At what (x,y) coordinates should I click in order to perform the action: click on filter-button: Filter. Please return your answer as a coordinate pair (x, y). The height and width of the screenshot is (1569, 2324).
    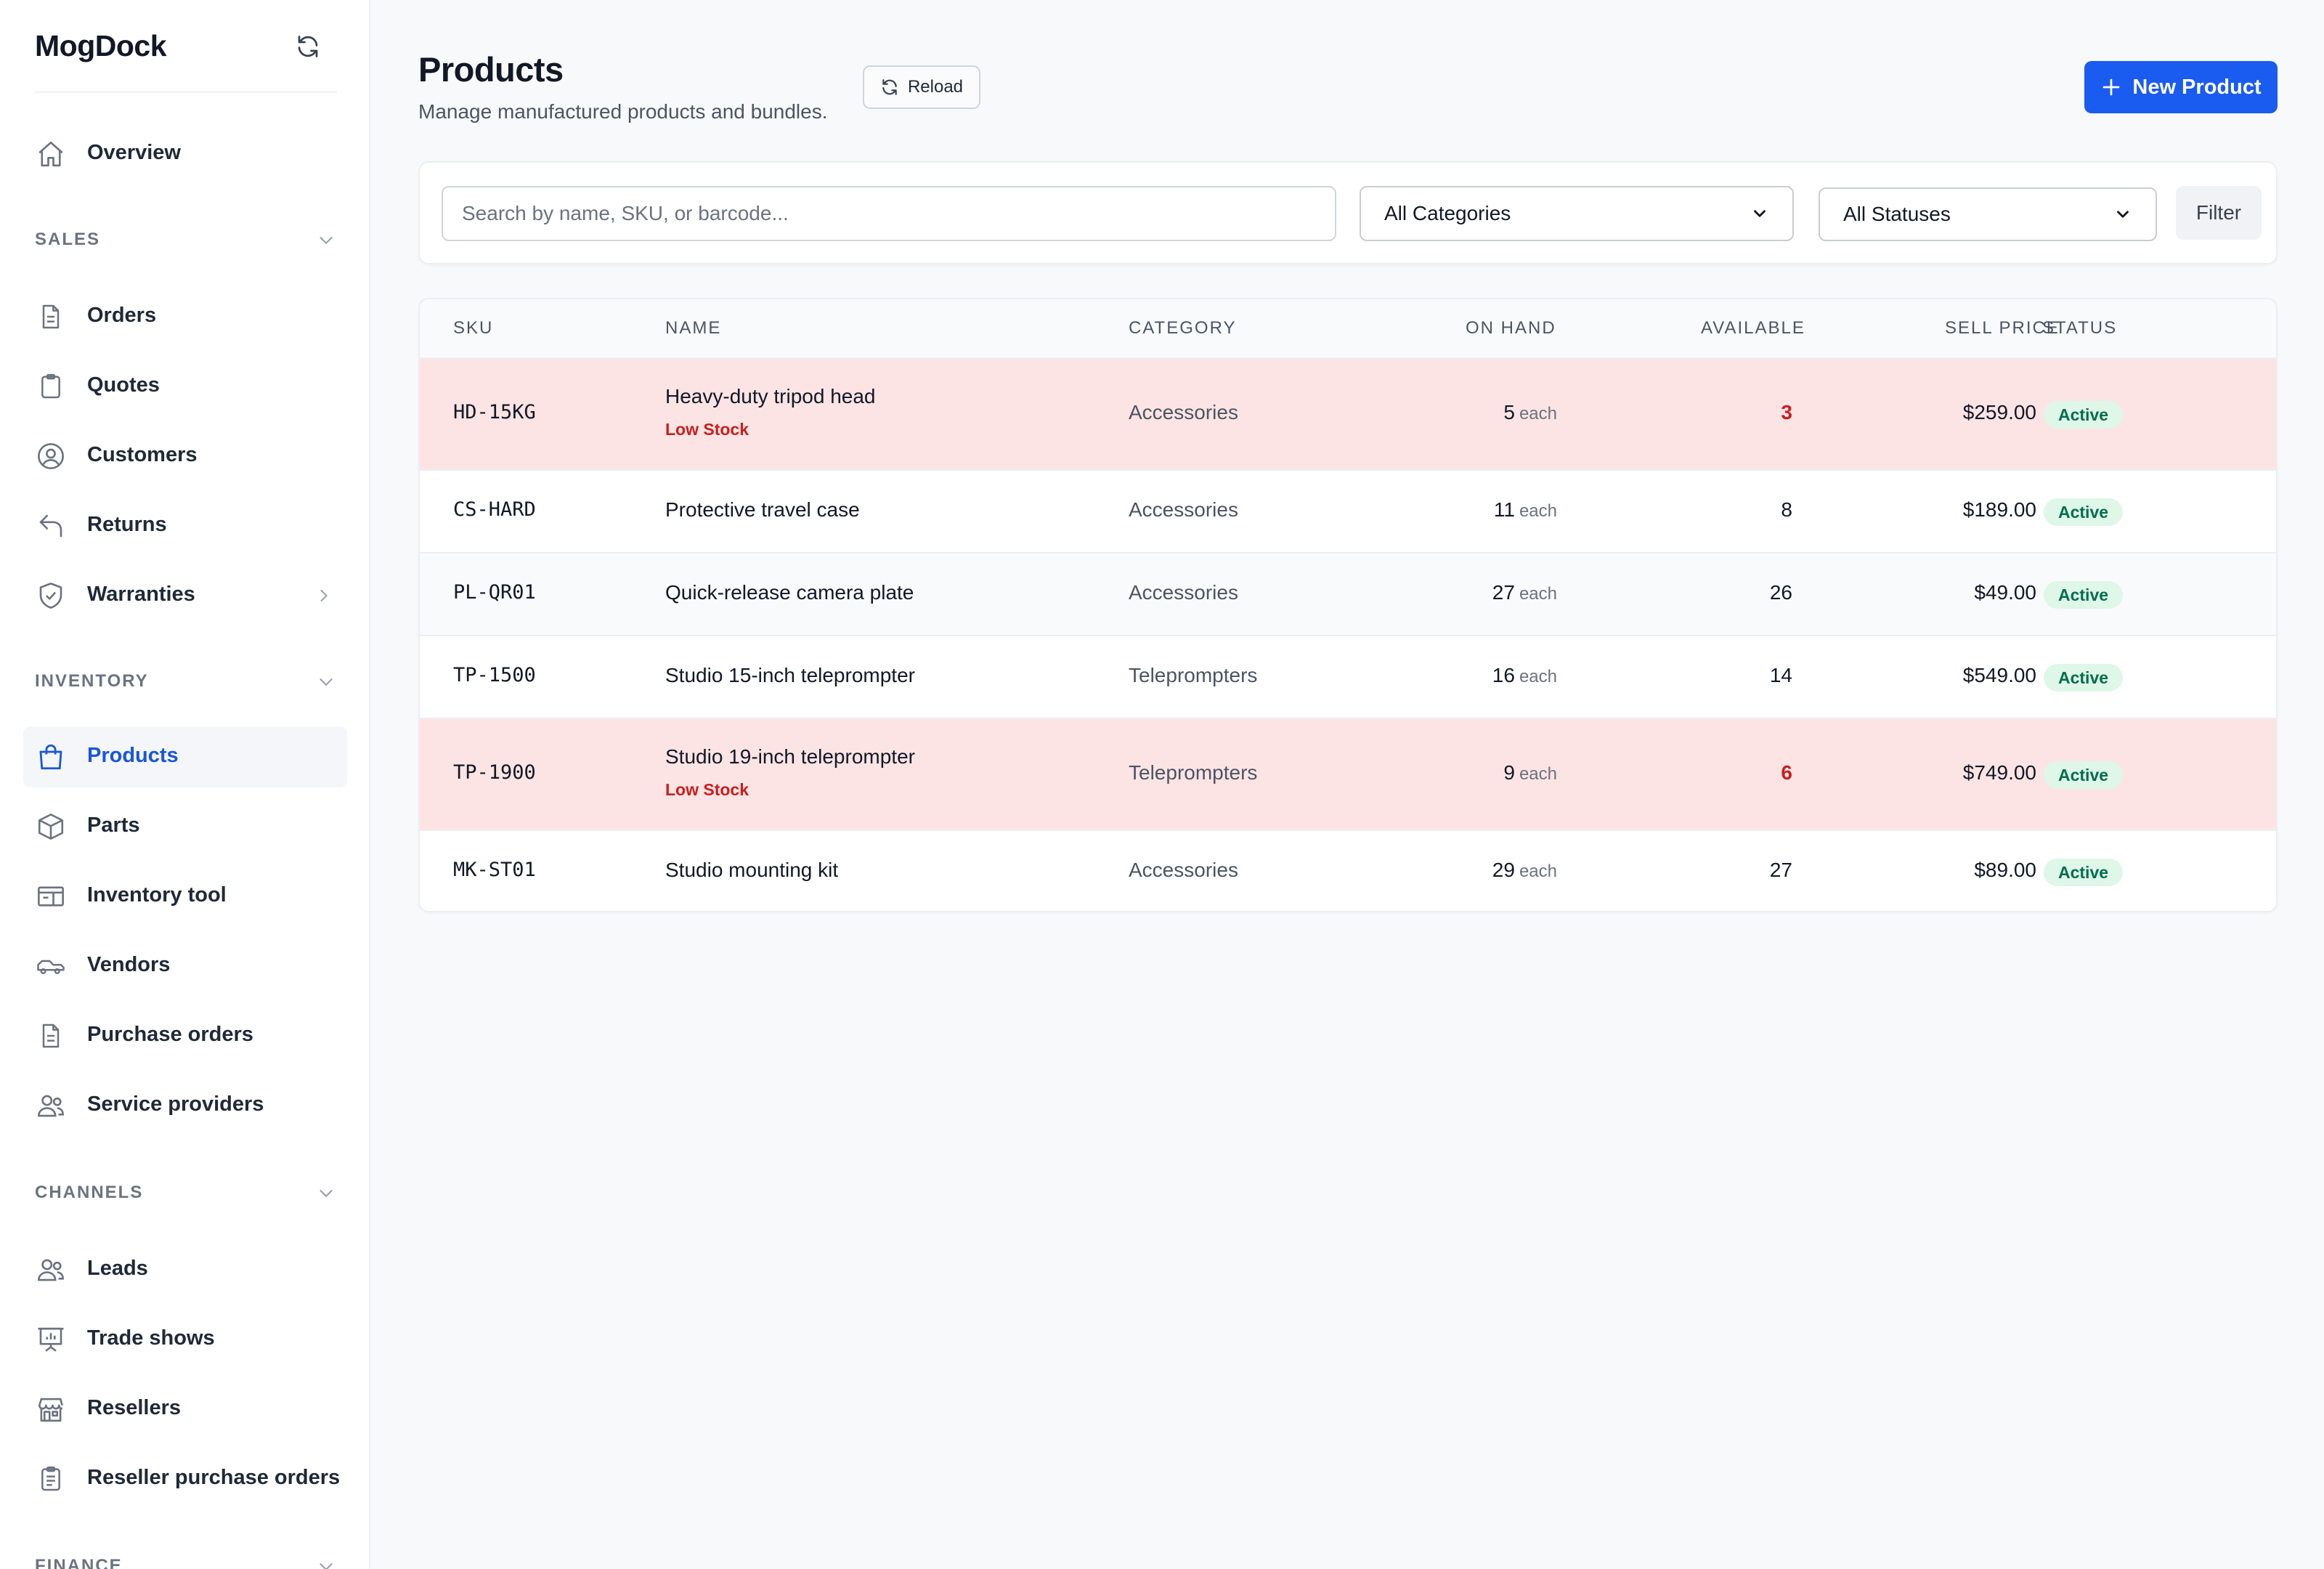
    Looking at the image, I should click on (2219, 213).